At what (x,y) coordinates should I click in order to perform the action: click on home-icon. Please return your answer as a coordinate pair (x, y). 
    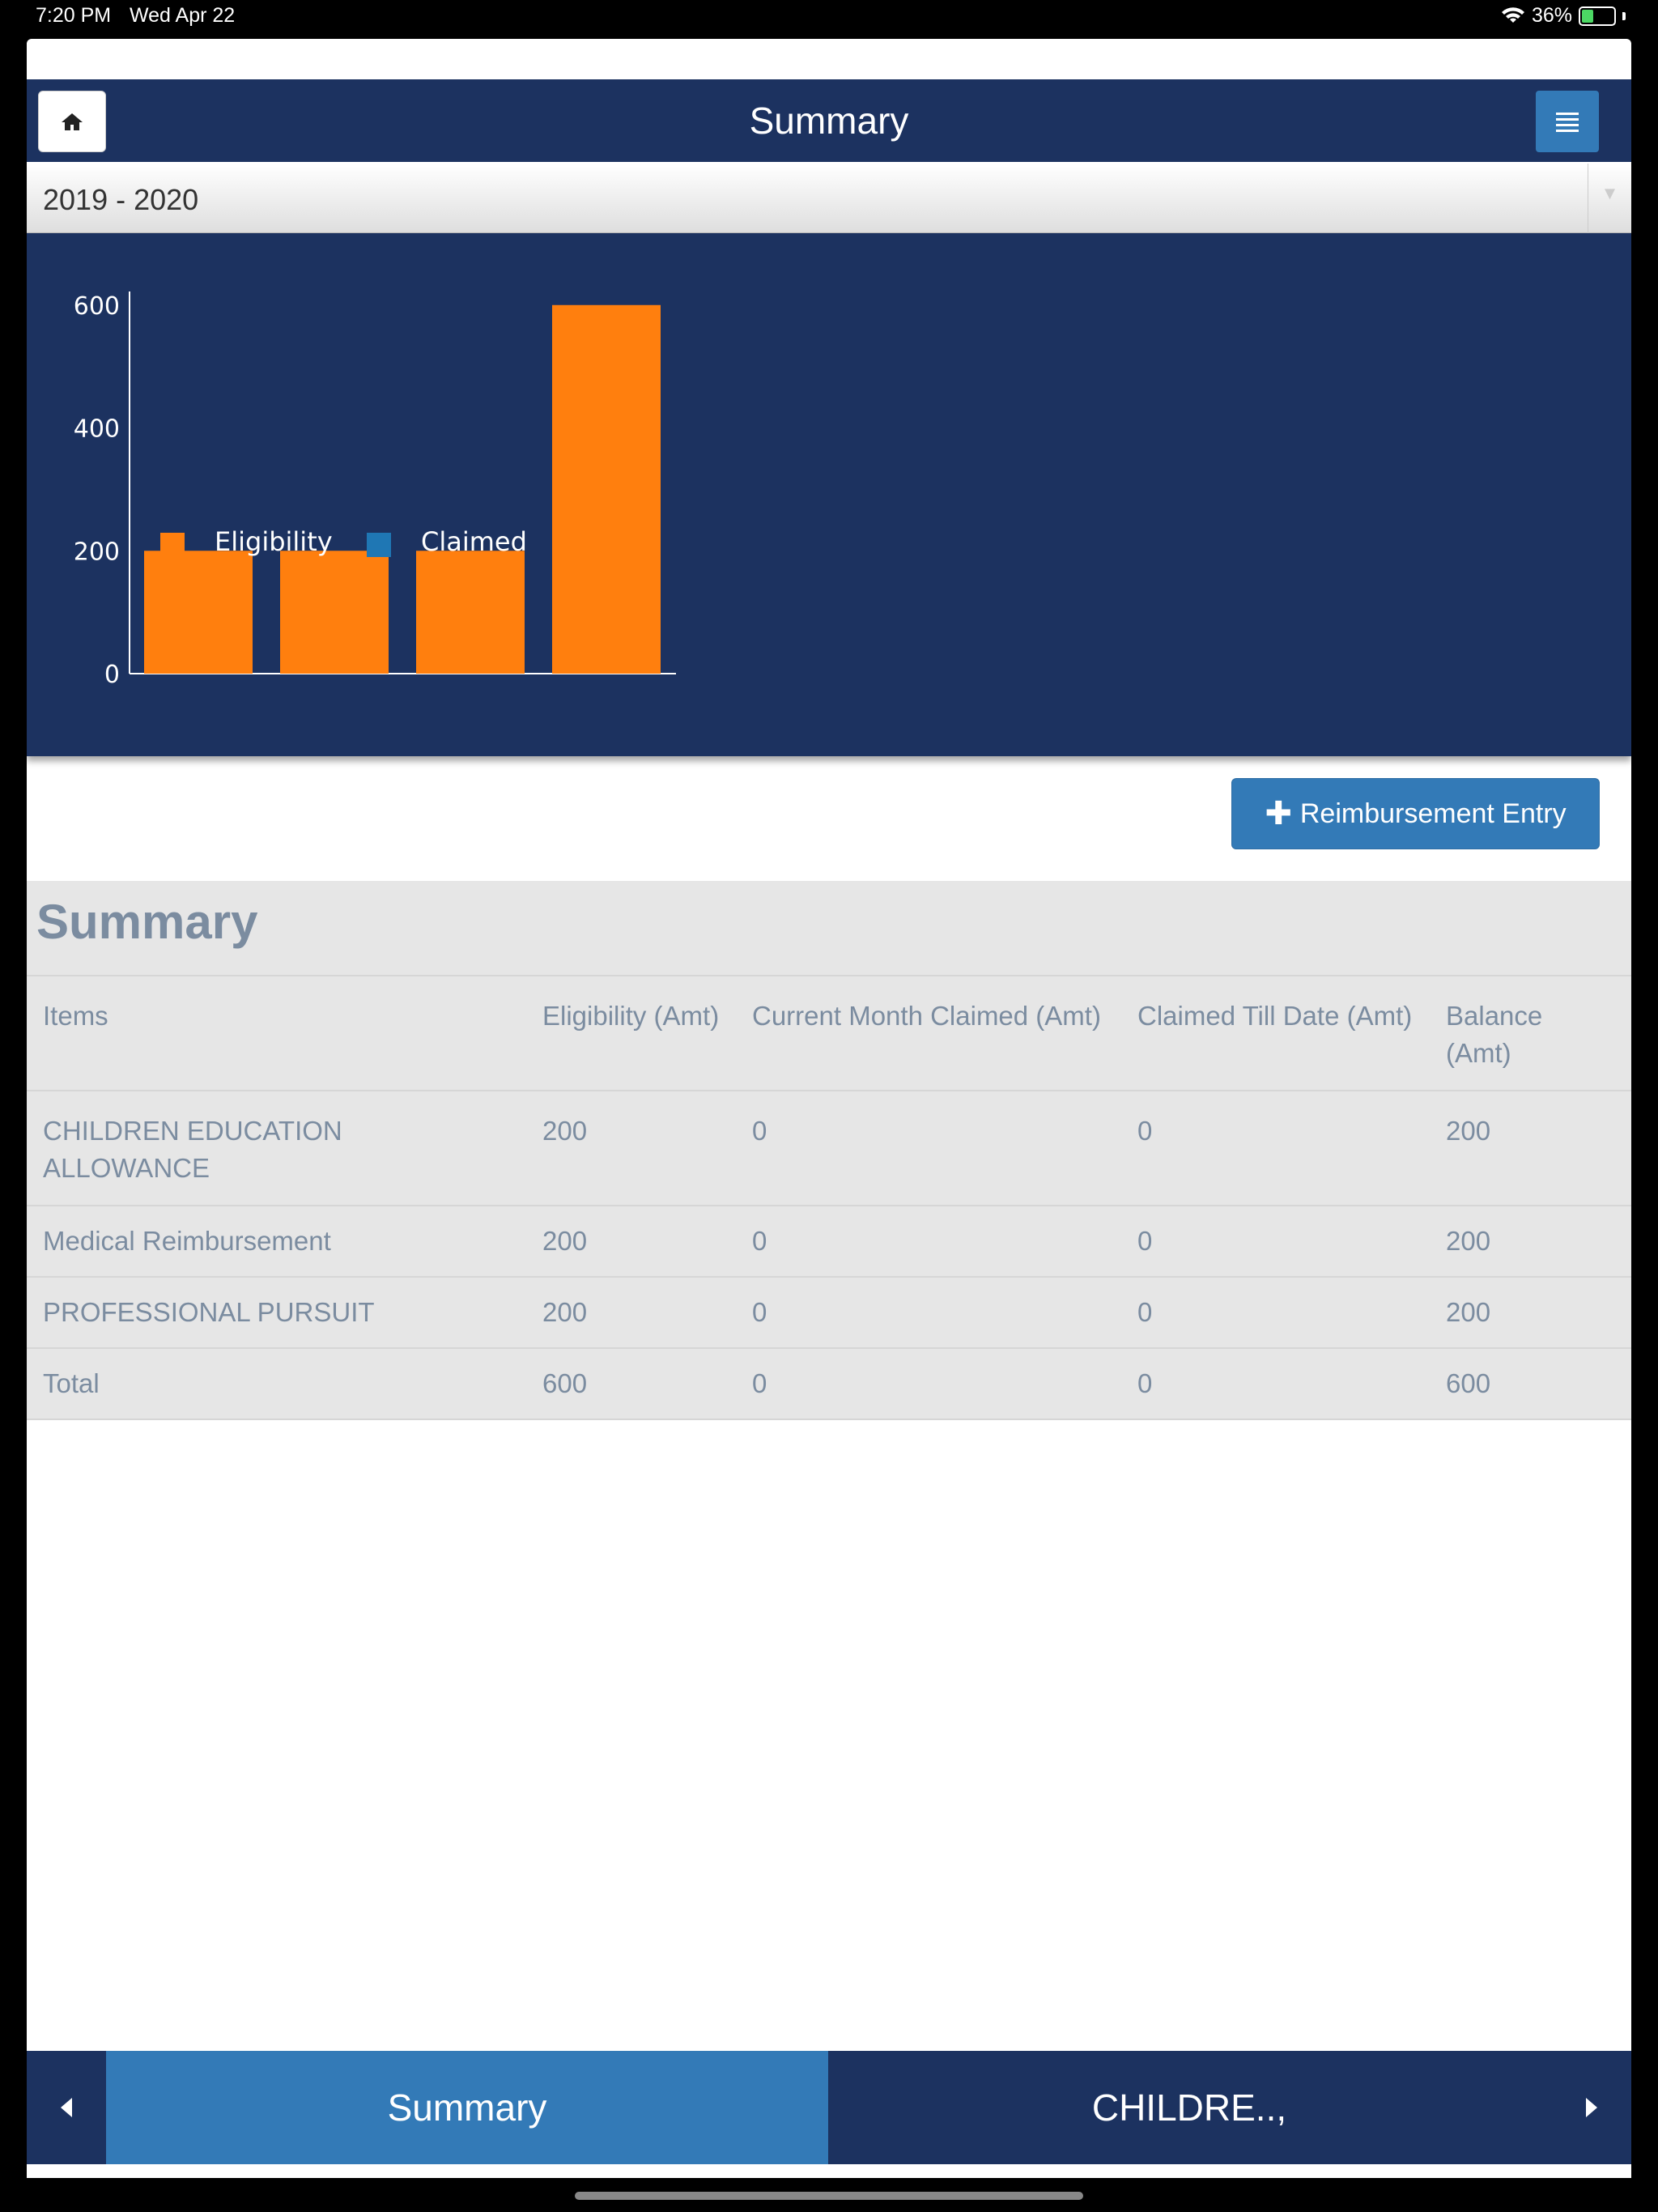
    Looking at the image, I should click on (72, 122).